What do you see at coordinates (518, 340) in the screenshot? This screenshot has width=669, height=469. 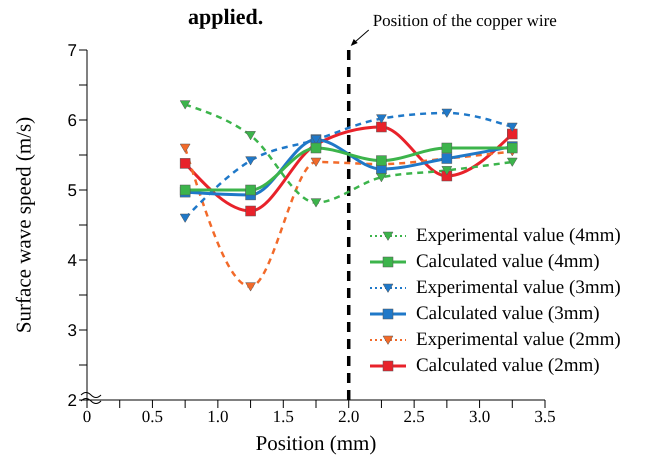 I see `legend-label: Experimental value (2mm)` at bounding box center [518, 340].